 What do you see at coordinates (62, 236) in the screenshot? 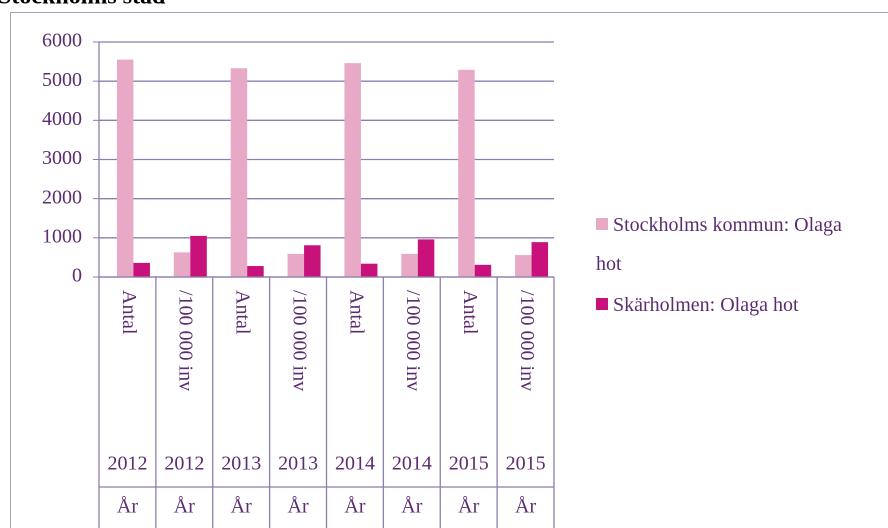
I see `y-tick-label: 1000` at bounding box center [62, 236].